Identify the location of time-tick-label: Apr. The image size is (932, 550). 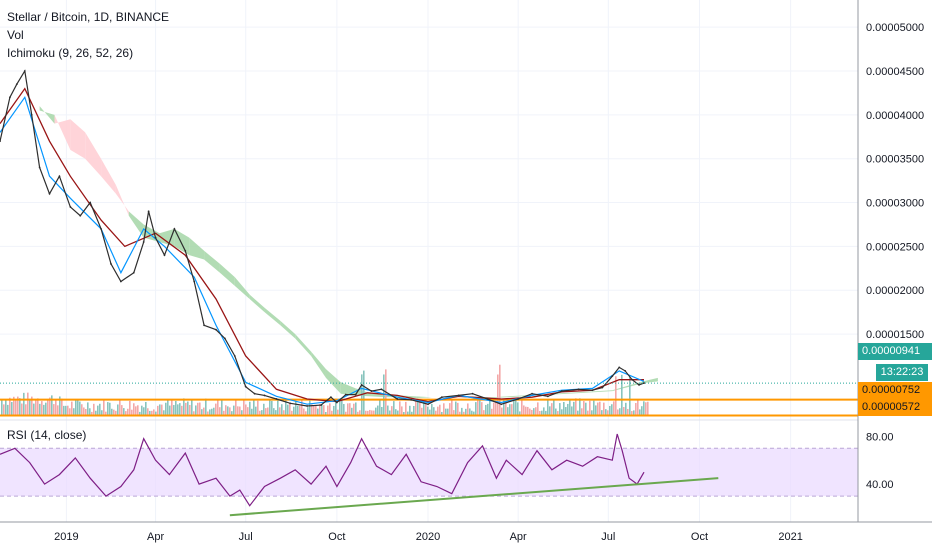
(155, 537).